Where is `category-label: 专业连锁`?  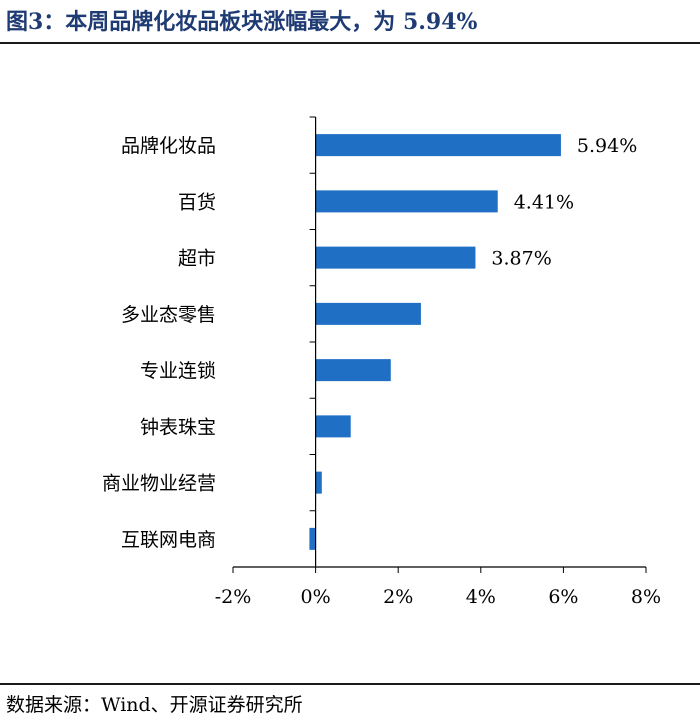
category-label: 专业连锁 is located at coordinates (178, 371).